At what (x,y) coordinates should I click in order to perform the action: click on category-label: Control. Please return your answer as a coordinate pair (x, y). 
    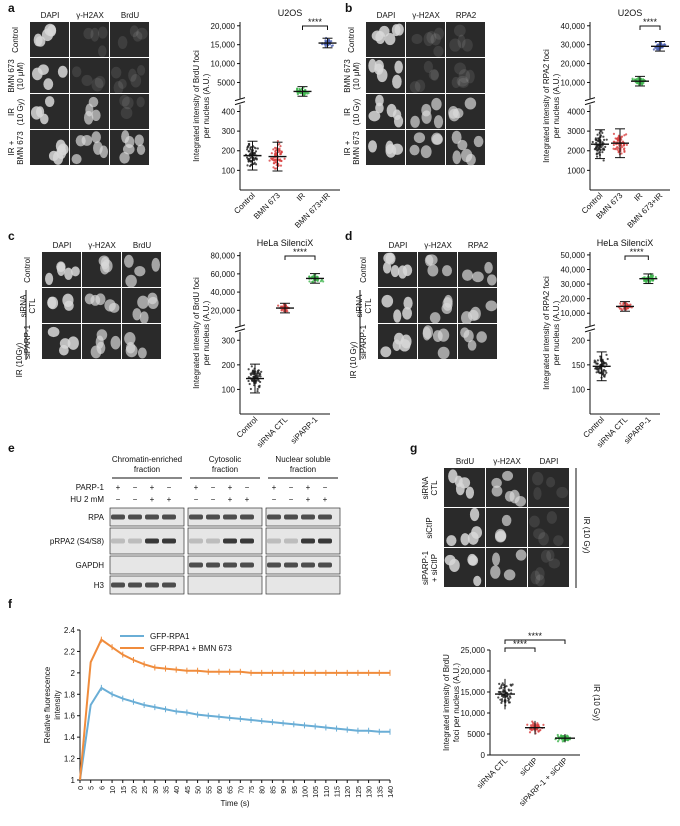
    Looking at the image, I should click on (247, 427).